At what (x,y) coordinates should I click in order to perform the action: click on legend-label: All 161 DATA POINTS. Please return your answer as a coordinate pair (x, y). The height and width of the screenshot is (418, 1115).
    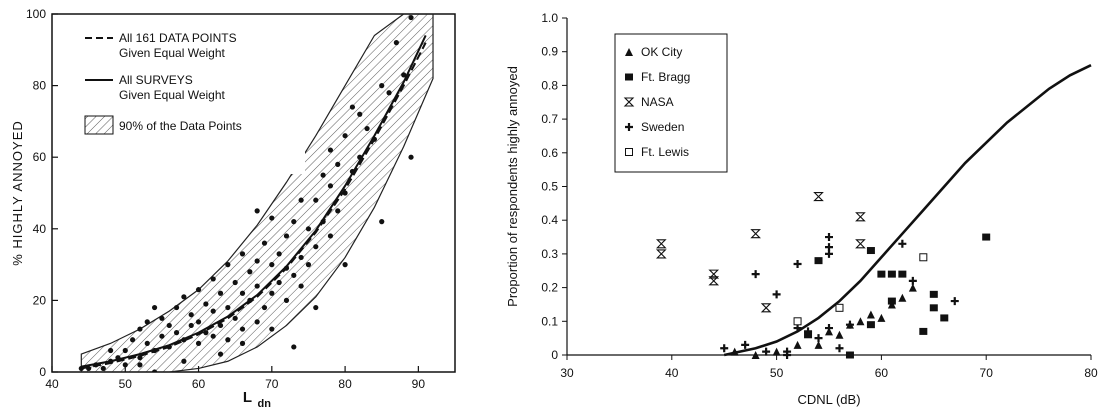
    Looking at the image, I should click on (178, 38).